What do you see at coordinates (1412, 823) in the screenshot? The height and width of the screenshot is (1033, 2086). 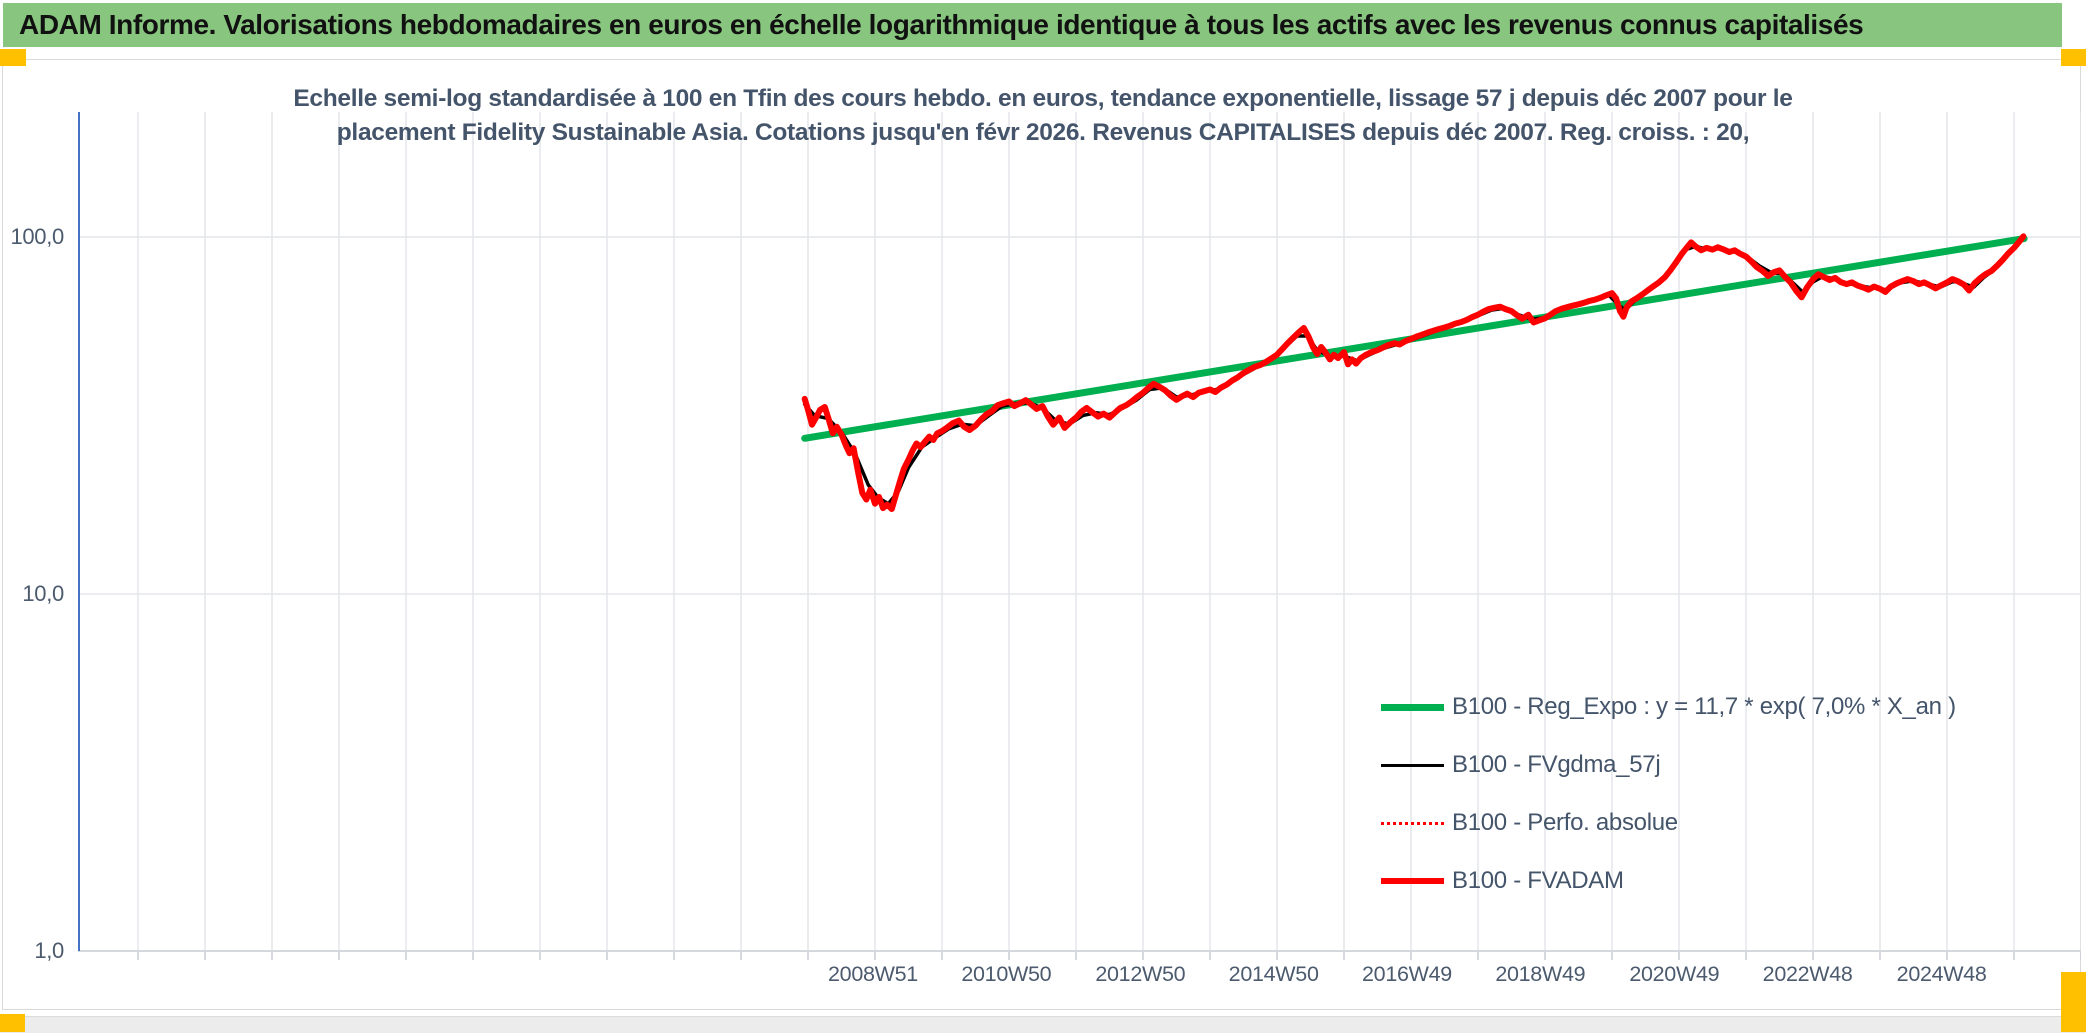 I see `legend-line-sample-red-dotted` at bounding box center [1412, 823].